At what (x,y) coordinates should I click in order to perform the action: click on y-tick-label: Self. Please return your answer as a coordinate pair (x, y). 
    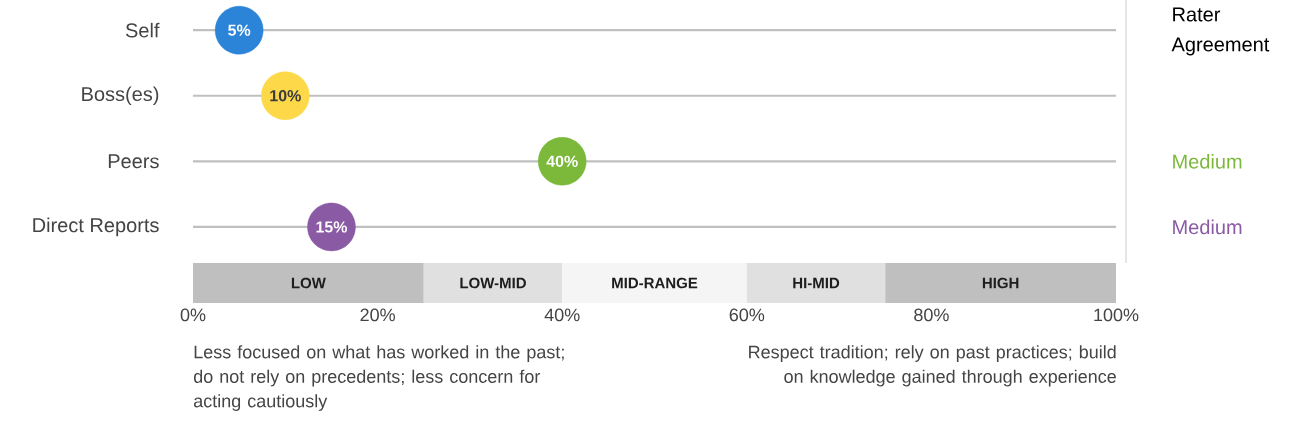
    Looking at the image, I should click on (142, 30).